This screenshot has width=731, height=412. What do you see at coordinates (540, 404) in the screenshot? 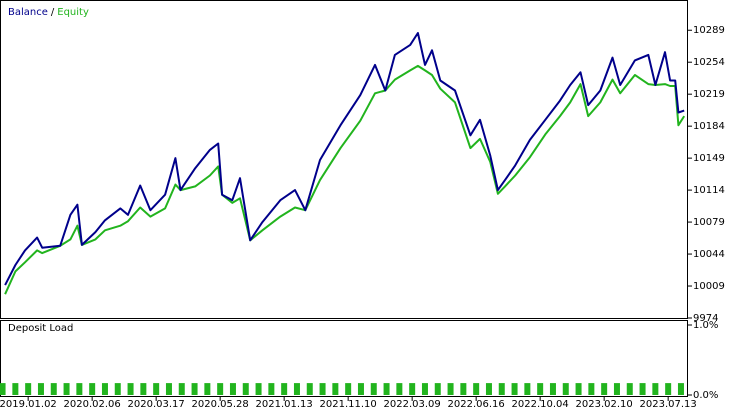
I see `x-tick-label: 2022.10.04` at bounding box center [540, 404].